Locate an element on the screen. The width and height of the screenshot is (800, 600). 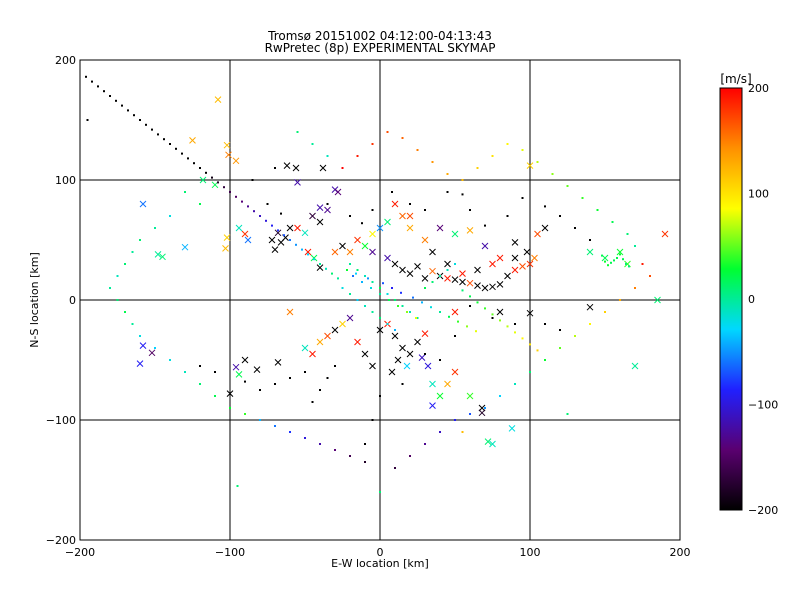
chart-subtitle: RwPretec (8p) EXPERIMENTAL SKYMAP is located at coordinates (380, 48).